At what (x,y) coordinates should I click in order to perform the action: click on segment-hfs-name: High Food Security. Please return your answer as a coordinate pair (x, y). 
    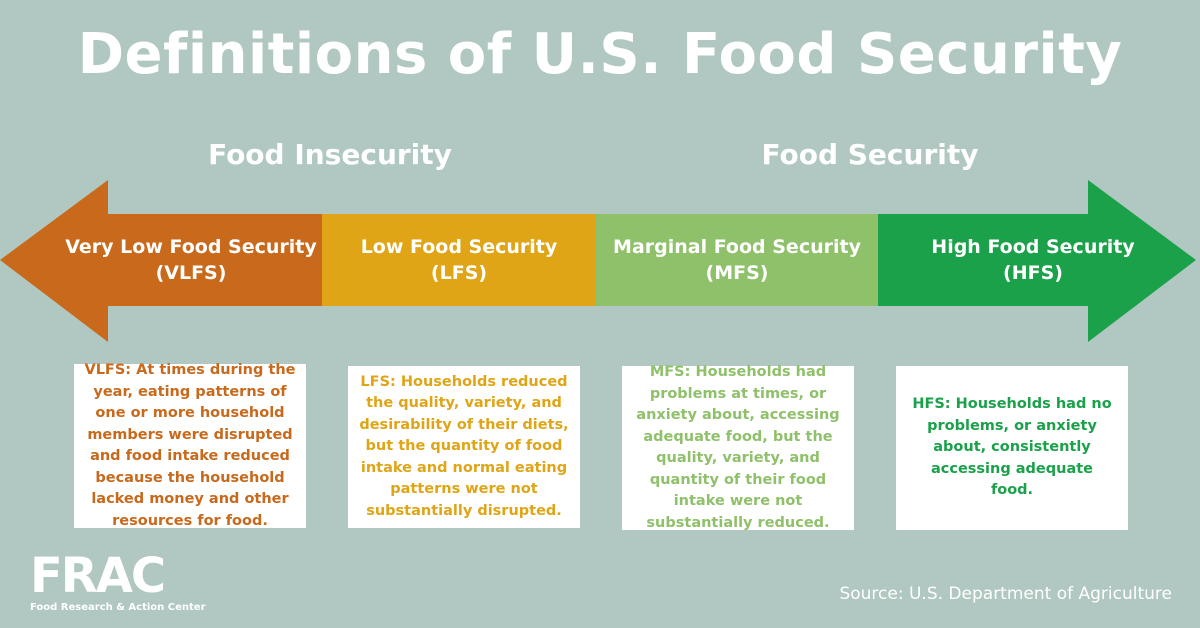
    Looking at the image, I should click on (1033, 247).